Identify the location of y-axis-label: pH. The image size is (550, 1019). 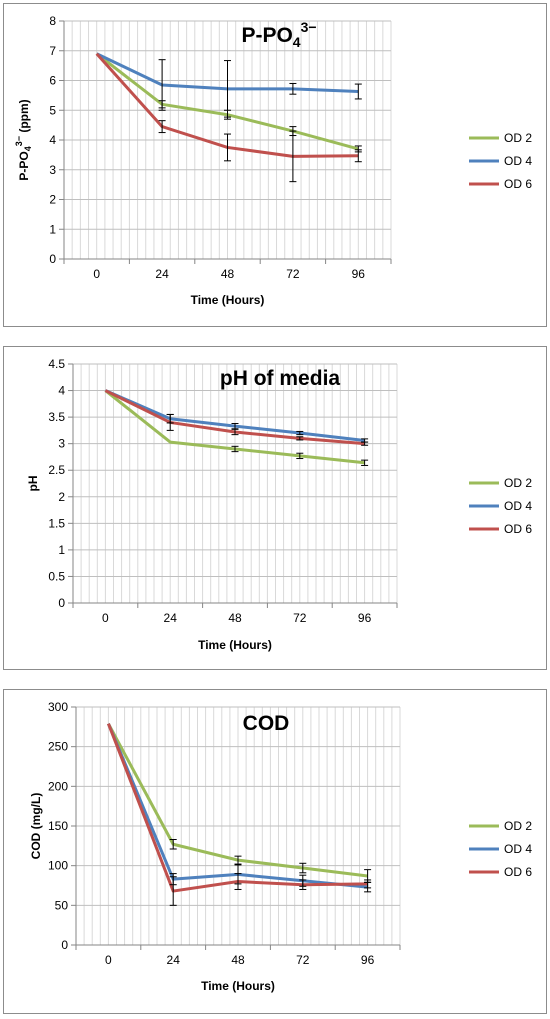
(33, 484).